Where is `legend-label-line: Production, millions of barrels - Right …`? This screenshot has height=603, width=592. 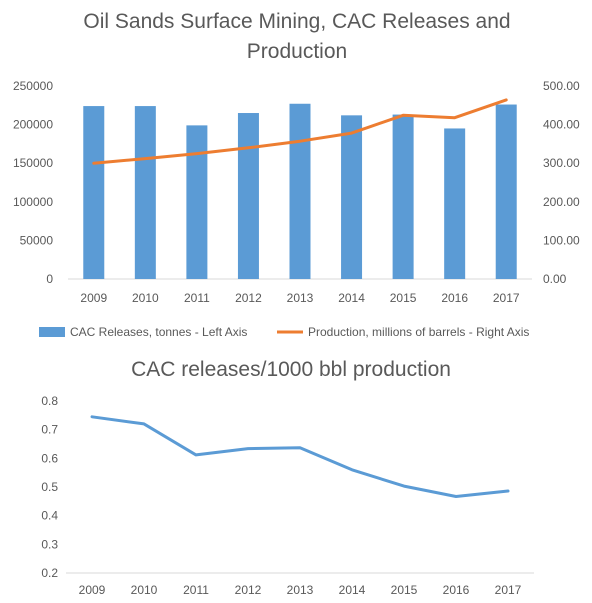 legend-label-line: Production, millions of barrels - Right … is located at coordinates (418, 332).